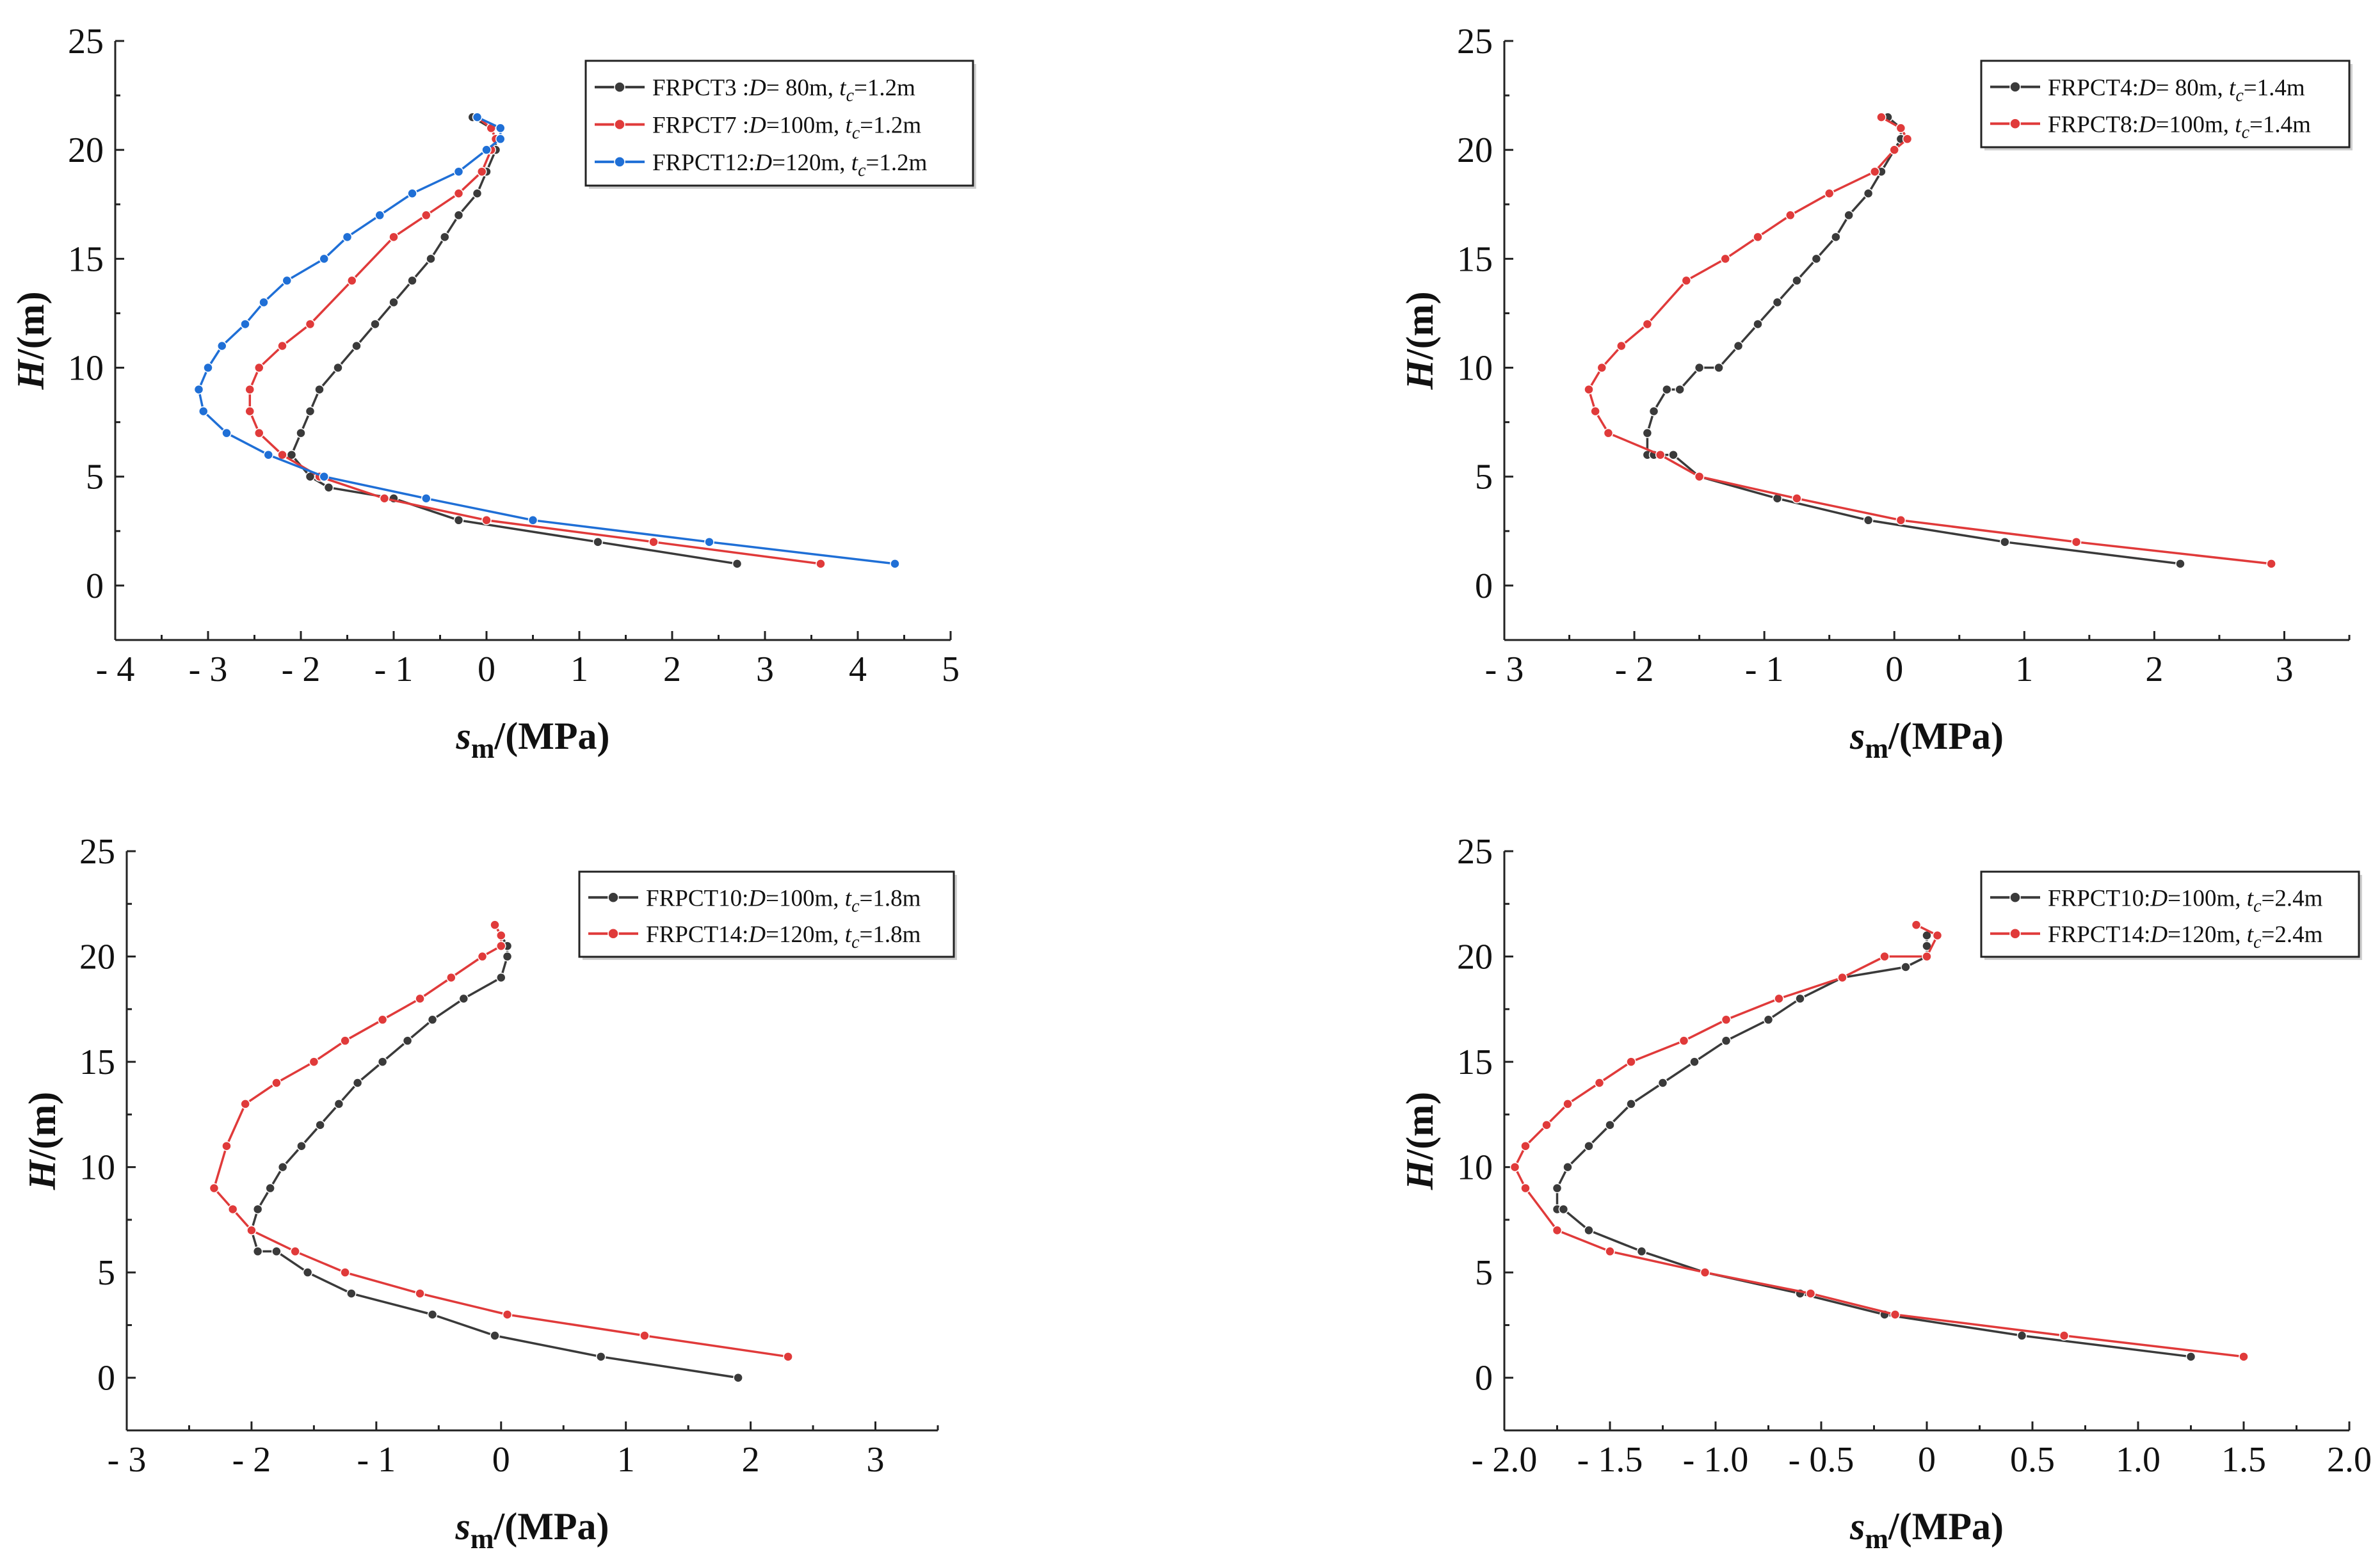 This screenshot has height=1568, width=2373. Describe the element at coordinates (1927, 1460) in the screenshot. I see `x-tick-label: 0` at that location.